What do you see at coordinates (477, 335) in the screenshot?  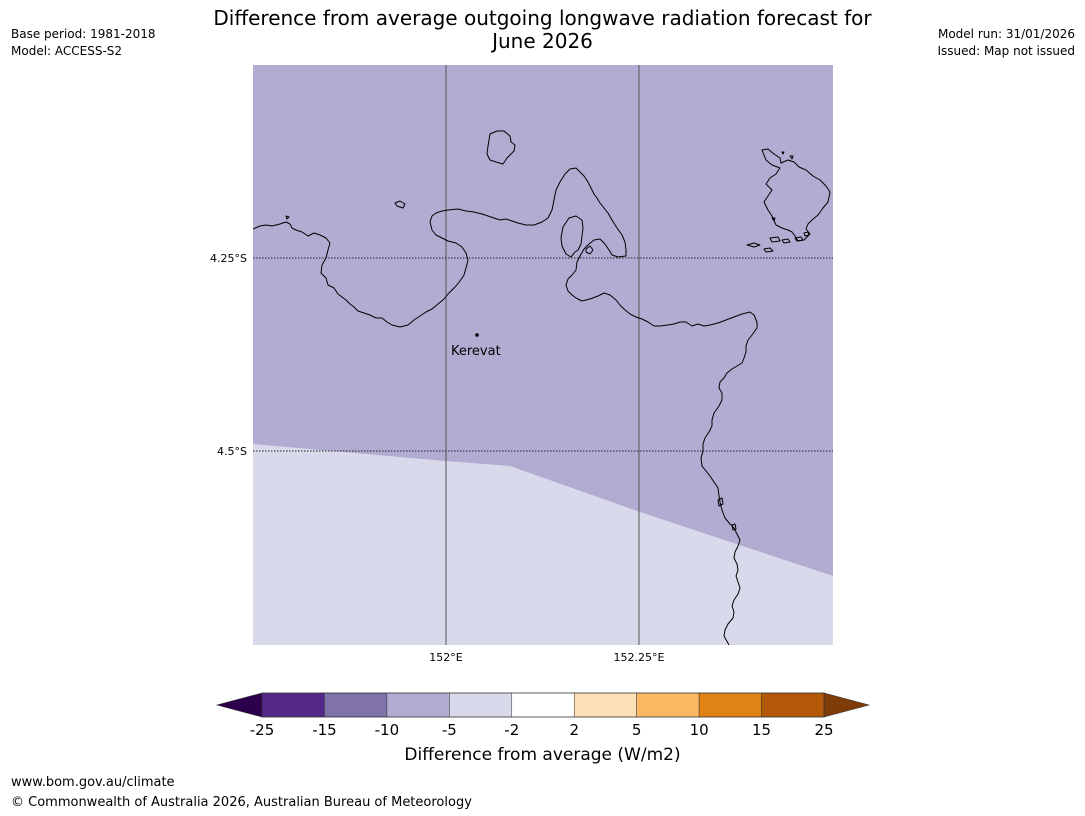 I see `kerevat-marker` at bounding box center [477, 335].